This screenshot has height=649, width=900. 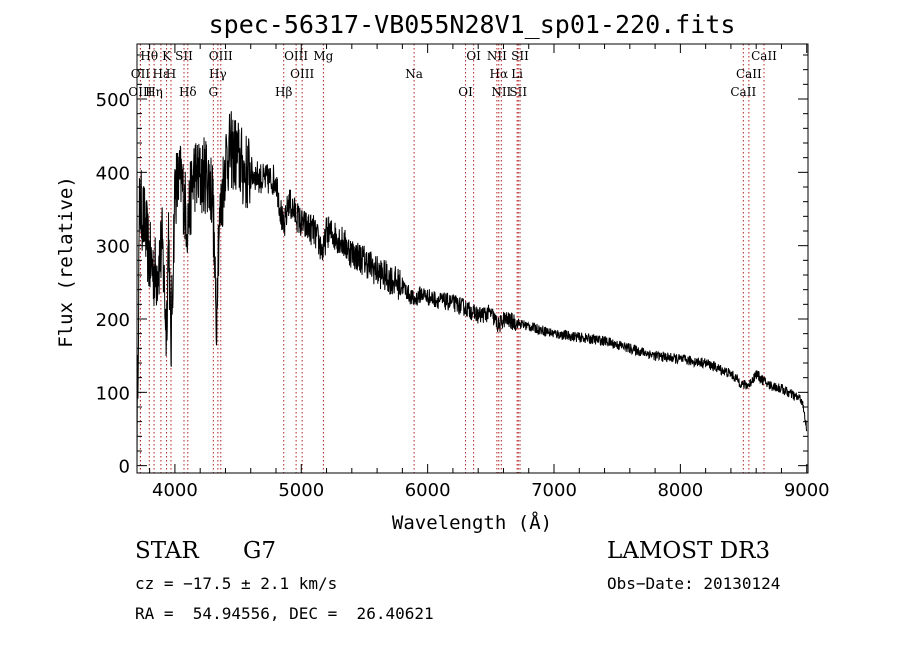 What do you see at coordinates (414, 74) in the screenshot?
I see `line-label: Na` at bounding box center [414, 74].